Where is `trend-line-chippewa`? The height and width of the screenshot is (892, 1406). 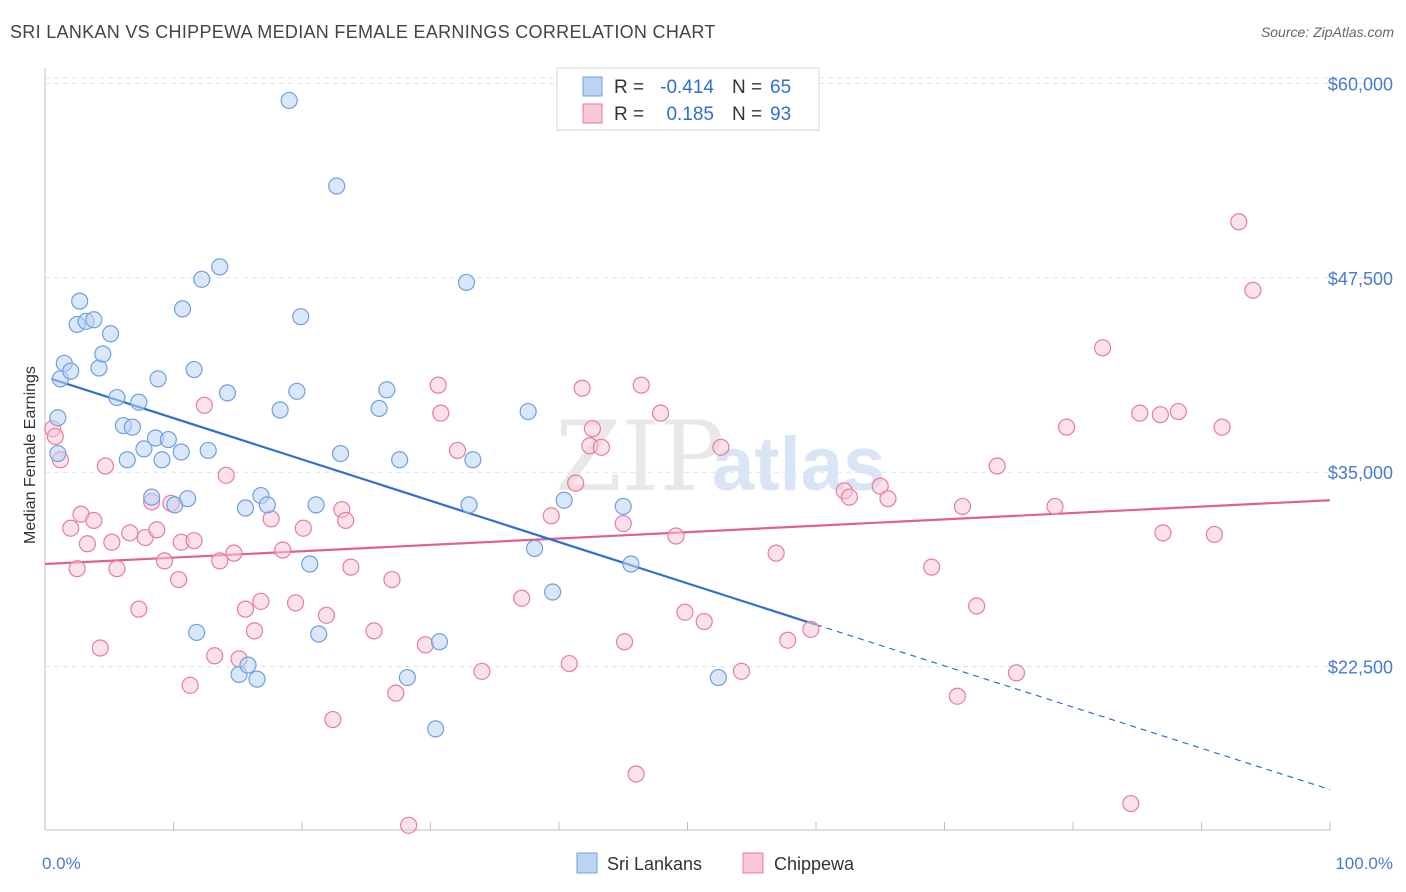 trend-line-chippewa is located at coordinates (687, 532).